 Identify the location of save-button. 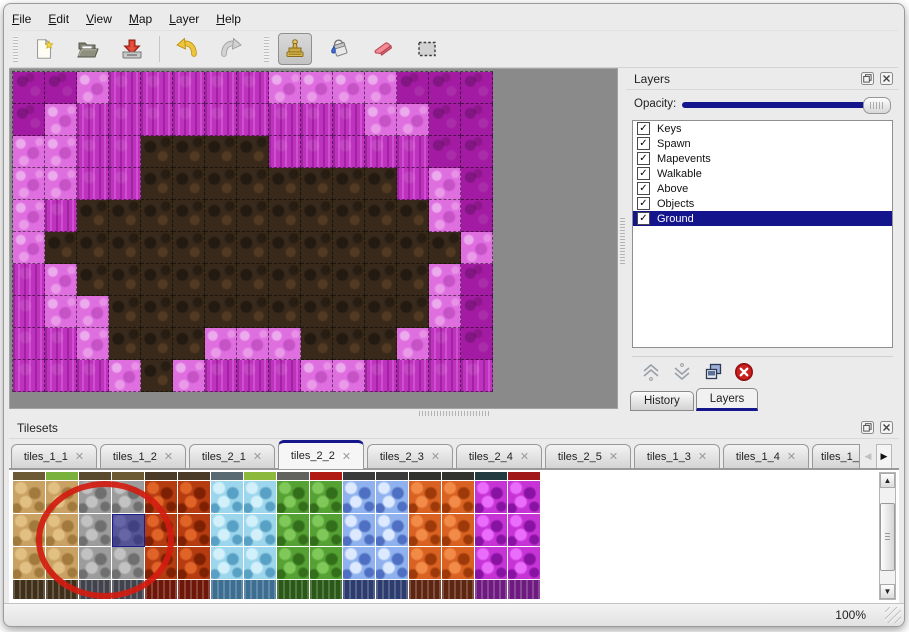
(132, 49).